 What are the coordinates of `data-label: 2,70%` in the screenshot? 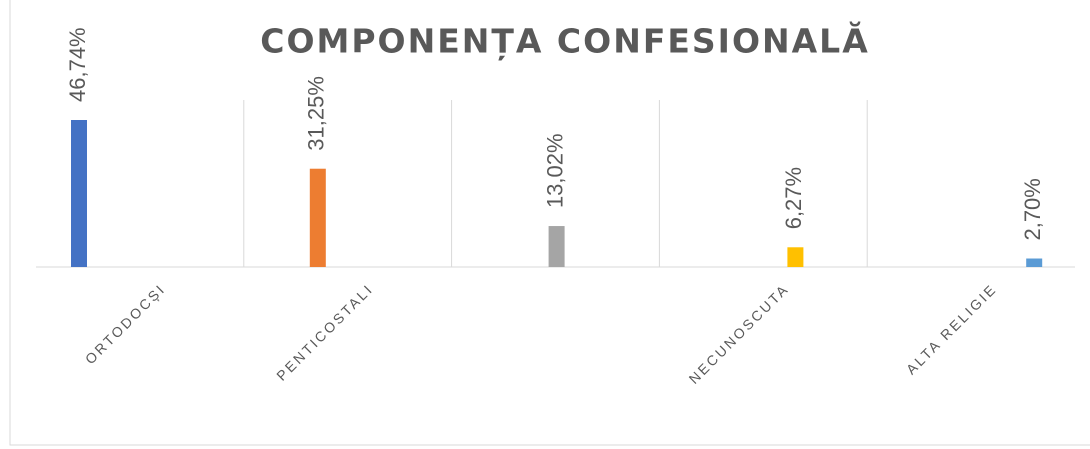 It's located at (1032, 209).